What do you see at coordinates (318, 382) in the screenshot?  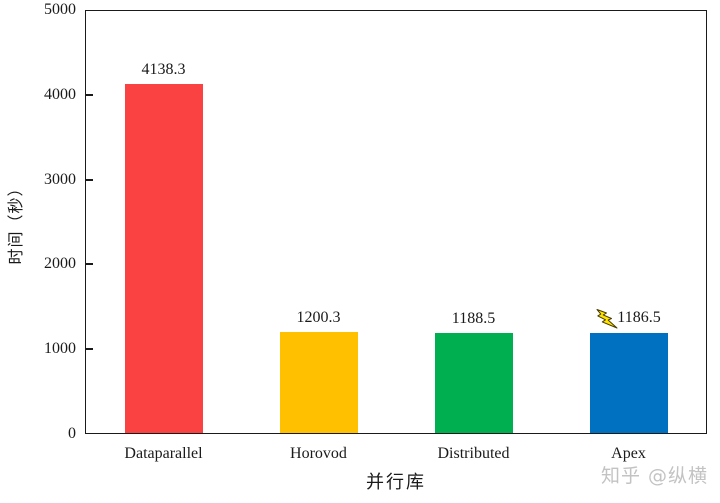 I see `bar-horovod` at bounding box center [318, 382].